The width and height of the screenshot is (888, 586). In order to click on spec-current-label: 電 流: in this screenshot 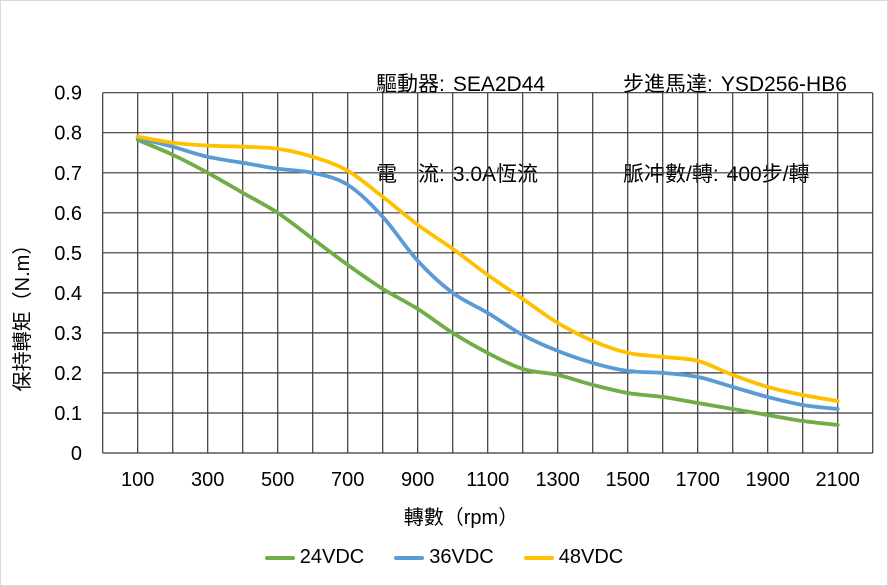, I will do `click(410, 174)`.